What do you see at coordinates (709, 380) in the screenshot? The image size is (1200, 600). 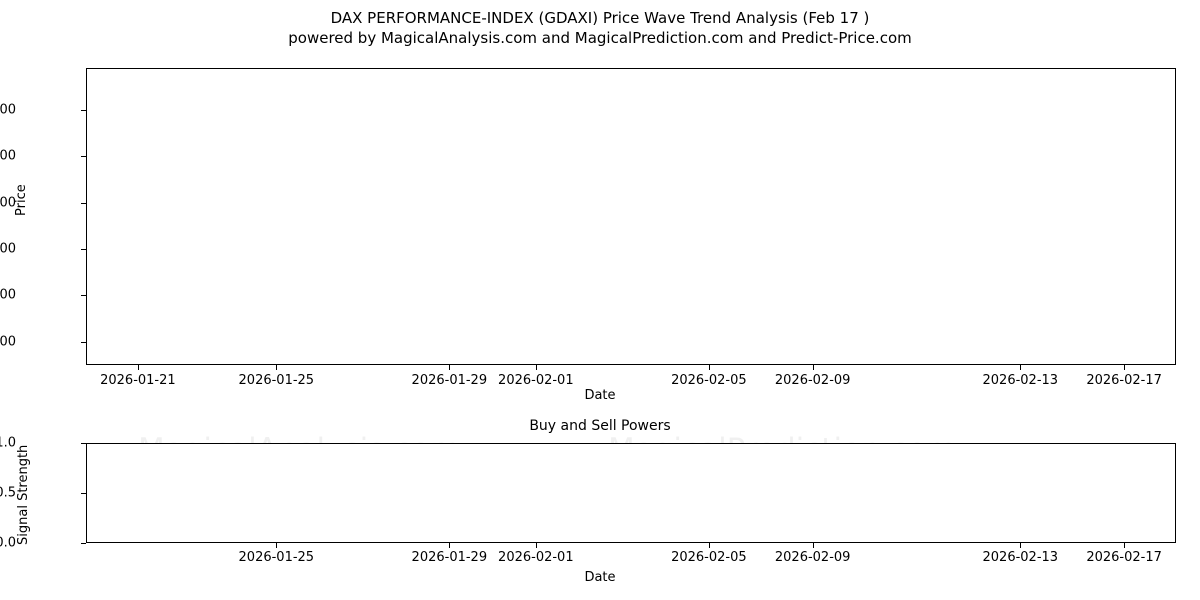 I see `price-x-tick-label: 2026-02-05` at bounding box center [709, 380].